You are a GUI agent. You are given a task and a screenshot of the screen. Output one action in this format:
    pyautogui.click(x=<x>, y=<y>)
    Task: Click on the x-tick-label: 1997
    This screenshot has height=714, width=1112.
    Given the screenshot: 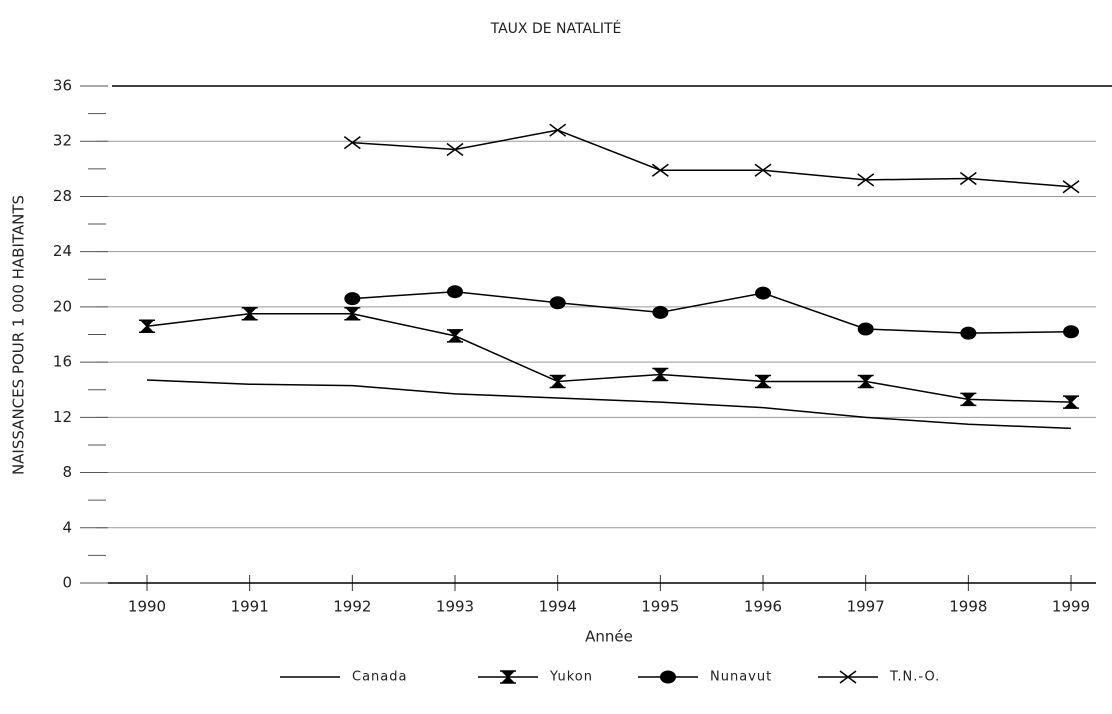 What is the action you would take?
    pyautogui.click(x=866, y=607)
    